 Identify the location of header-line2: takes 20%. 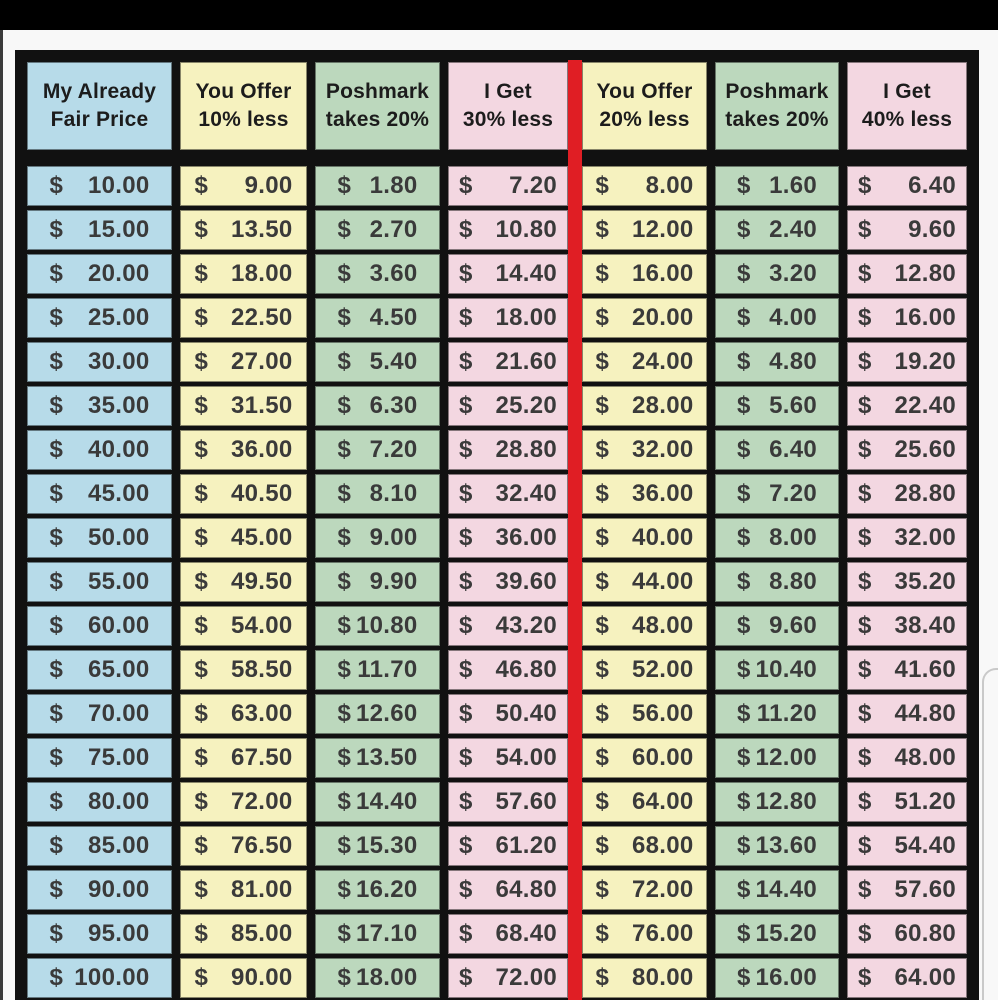
(377, 119).